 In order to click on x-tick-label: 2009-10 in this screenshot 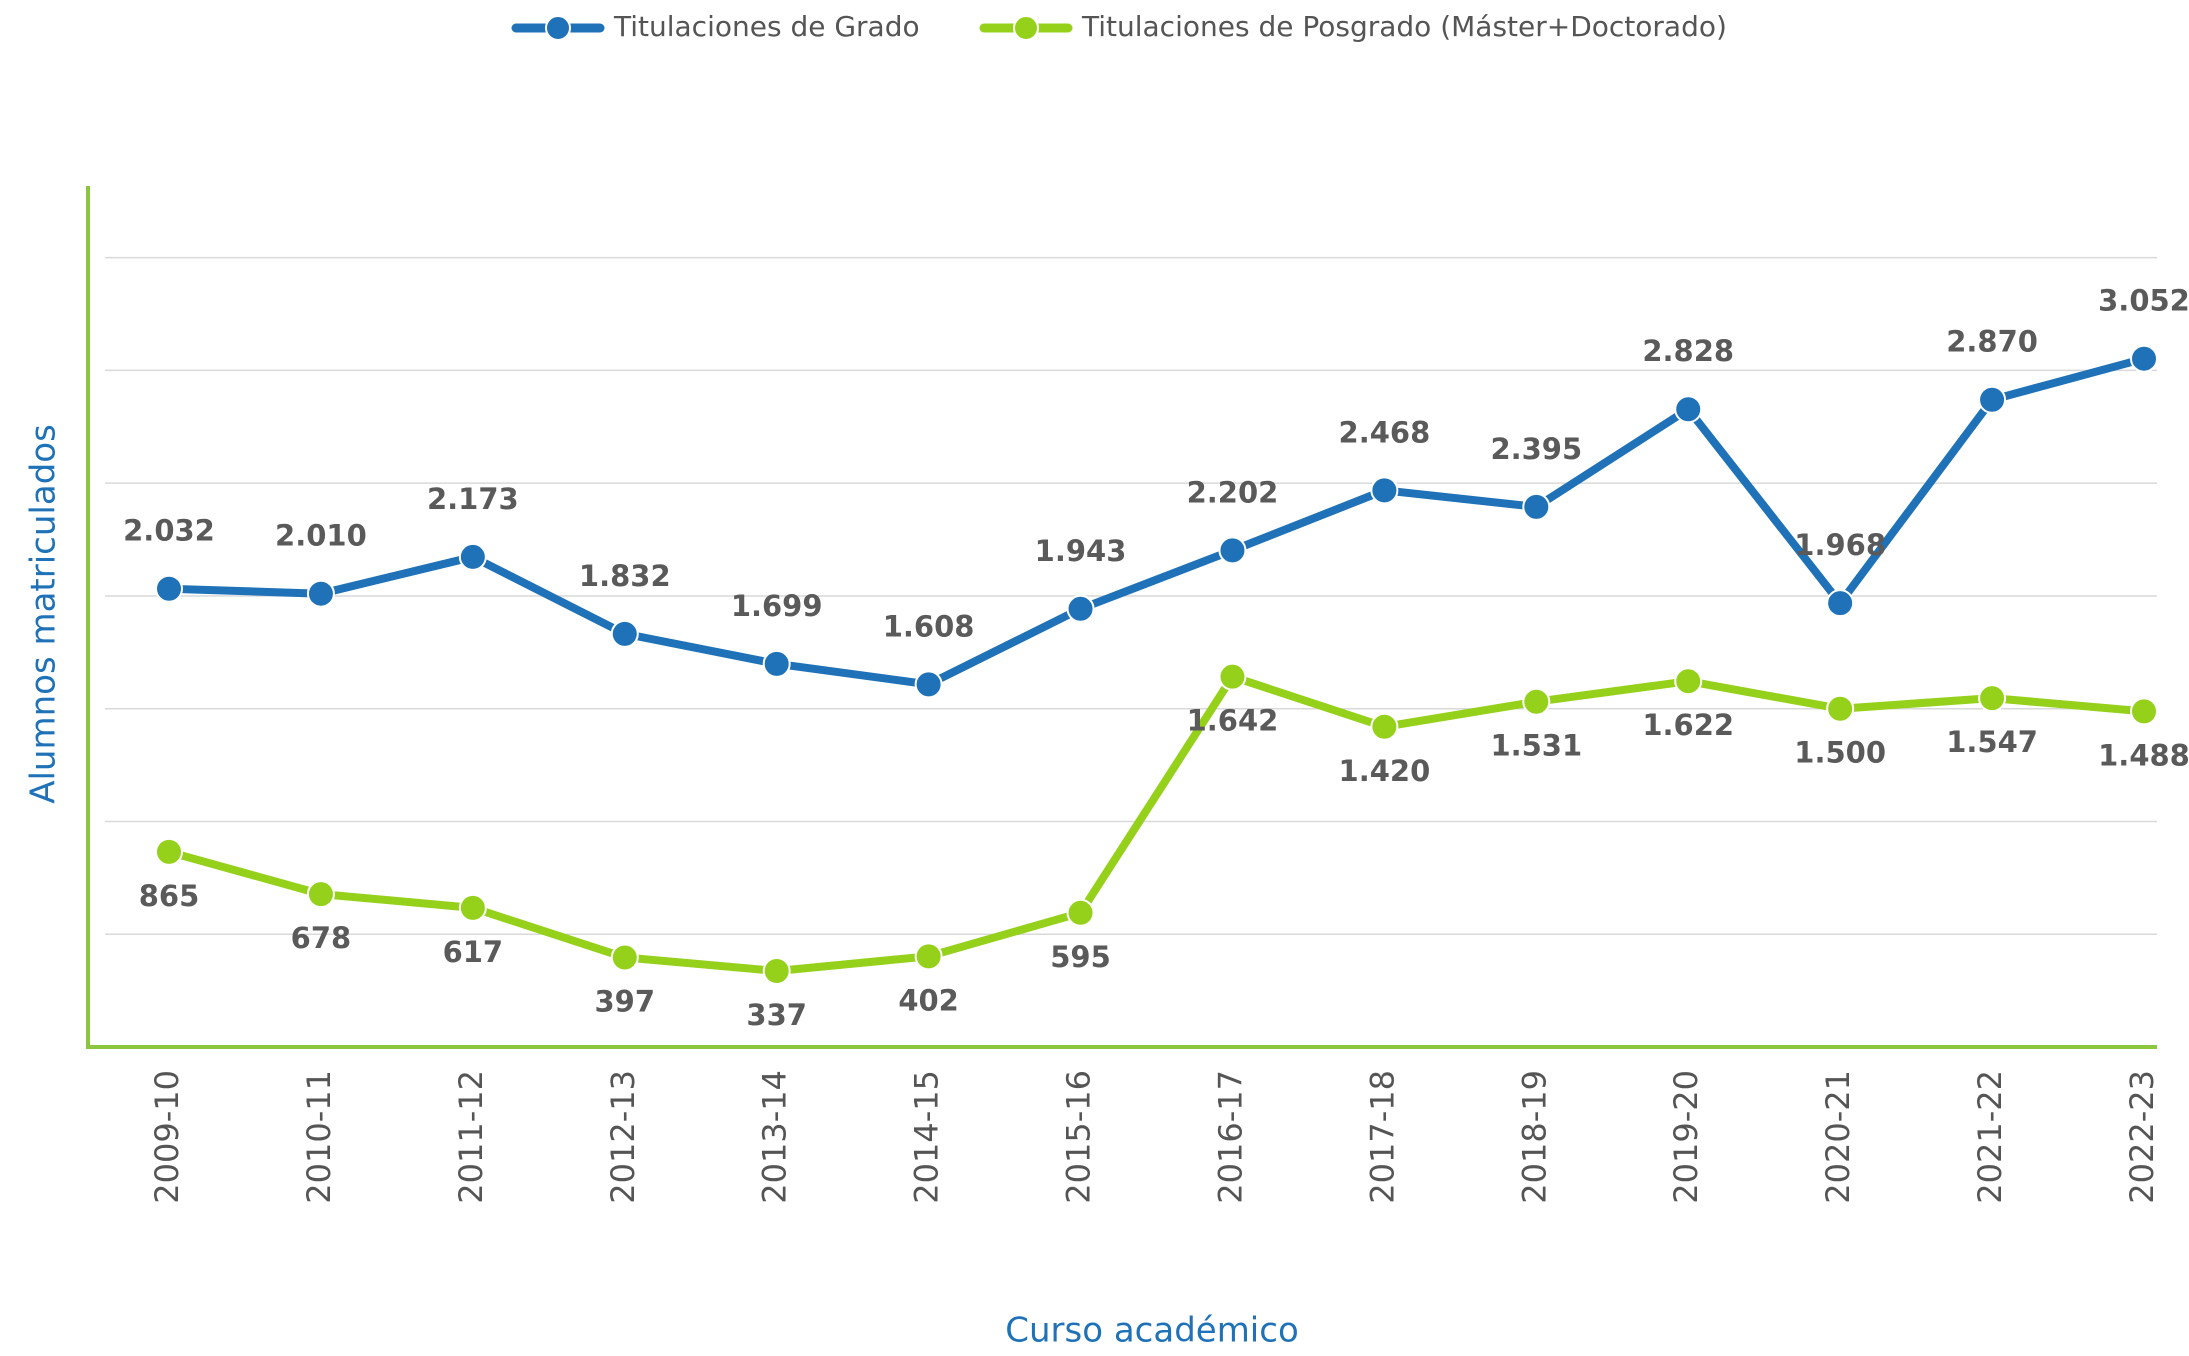, I will do `click(167, 1137)`.